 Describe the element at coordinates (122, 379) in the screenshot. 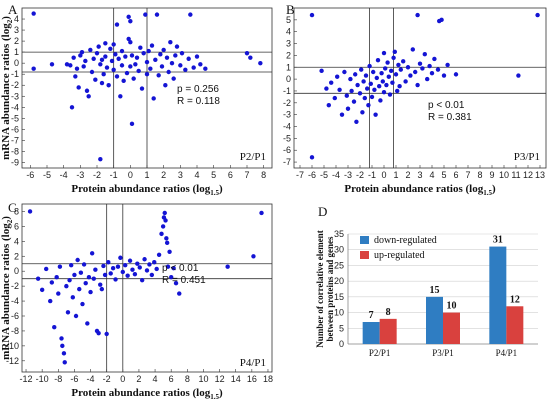

I see `x-tick-label: 0` at that location.